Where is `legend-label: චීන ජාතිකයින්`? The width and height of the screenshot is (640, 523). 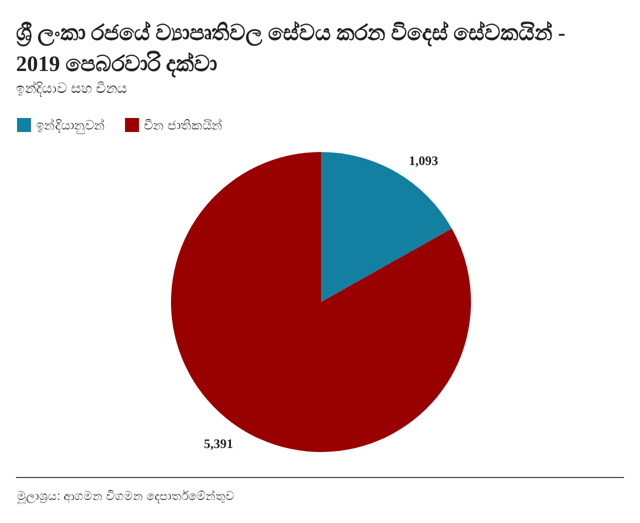
legend-label: චීන ජාතිකයින් is located at coordinates (183, 125).